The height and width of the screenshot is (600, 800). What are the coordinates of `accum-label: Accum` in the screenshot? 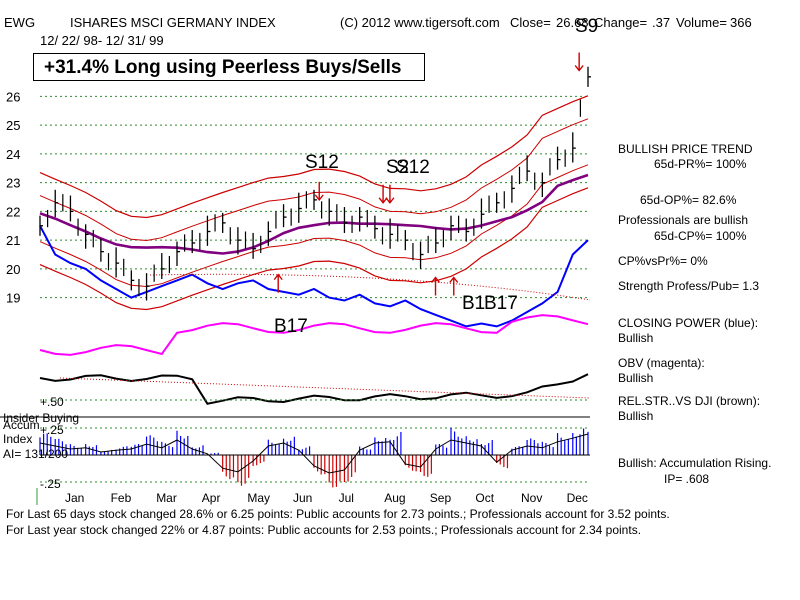 It's located at (21, 425).